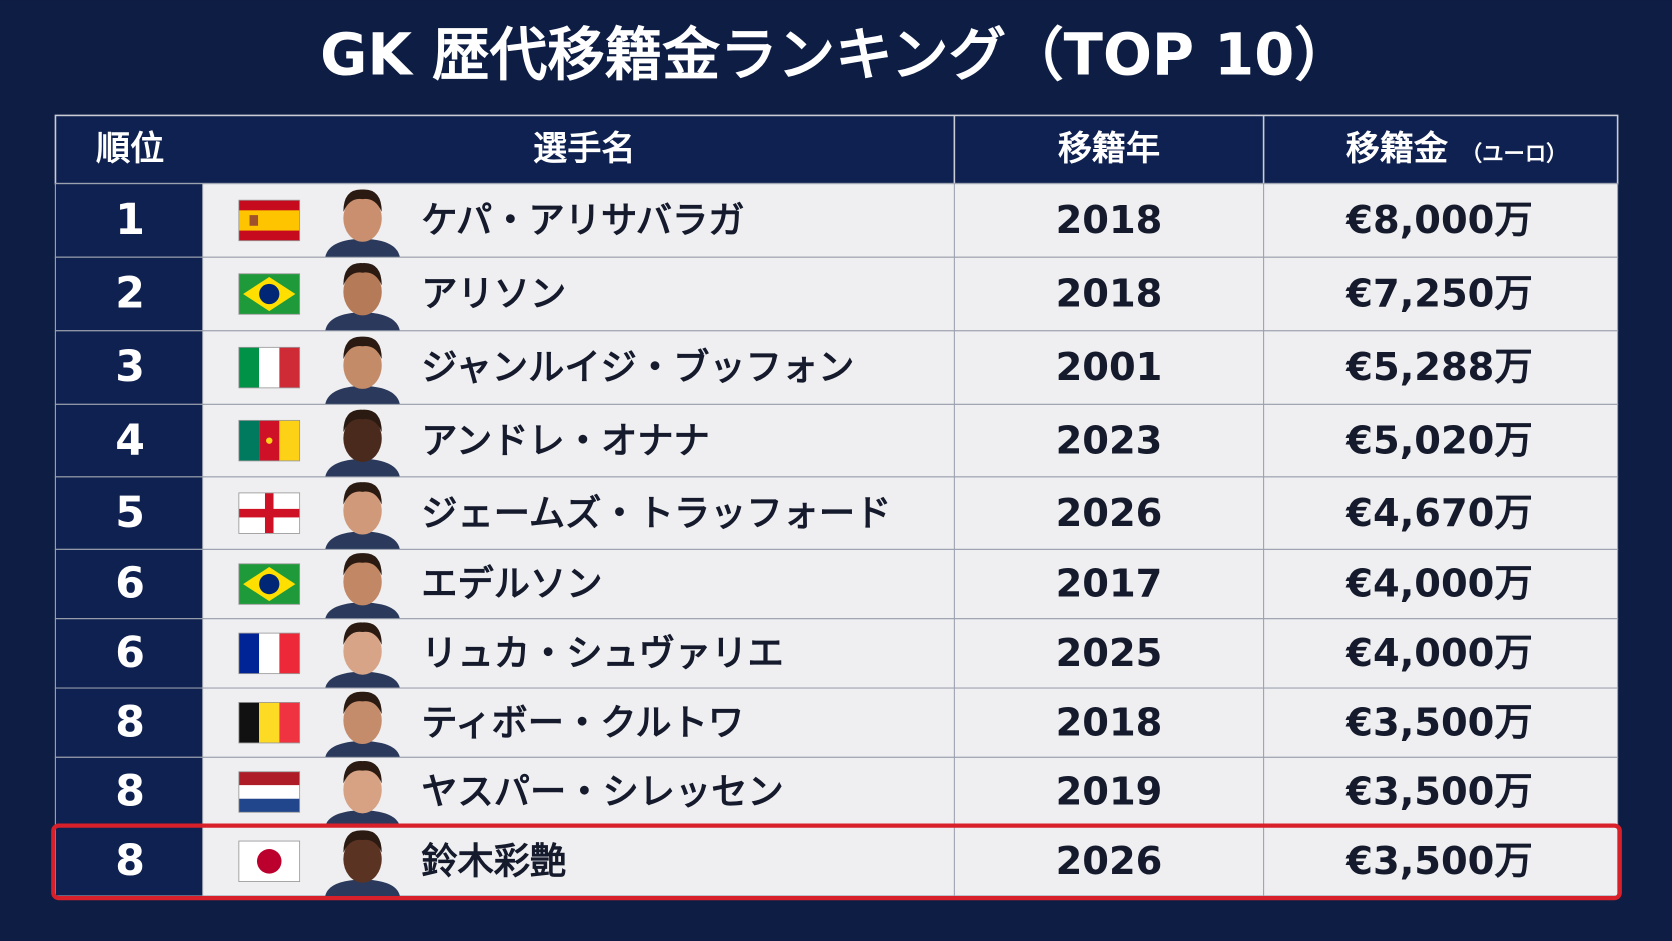 The width and height of the screenshot is (1672, 941). Describe the element at coordinates (836, 862) in the screenshot. I see `highlight-border` at that location.